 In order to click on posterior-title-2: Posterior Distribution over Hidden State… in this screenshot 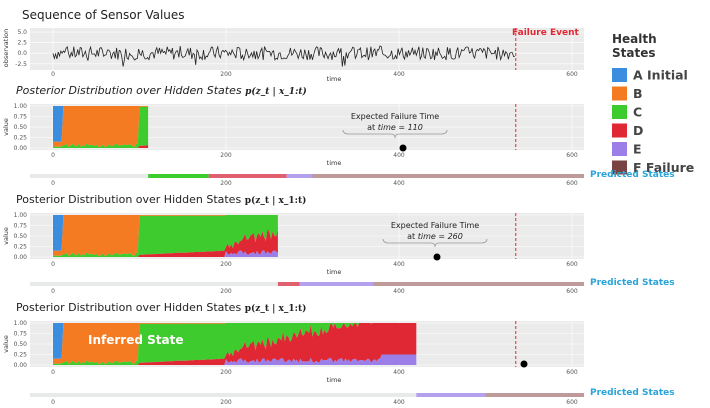, I will do `click(161, 199)`.